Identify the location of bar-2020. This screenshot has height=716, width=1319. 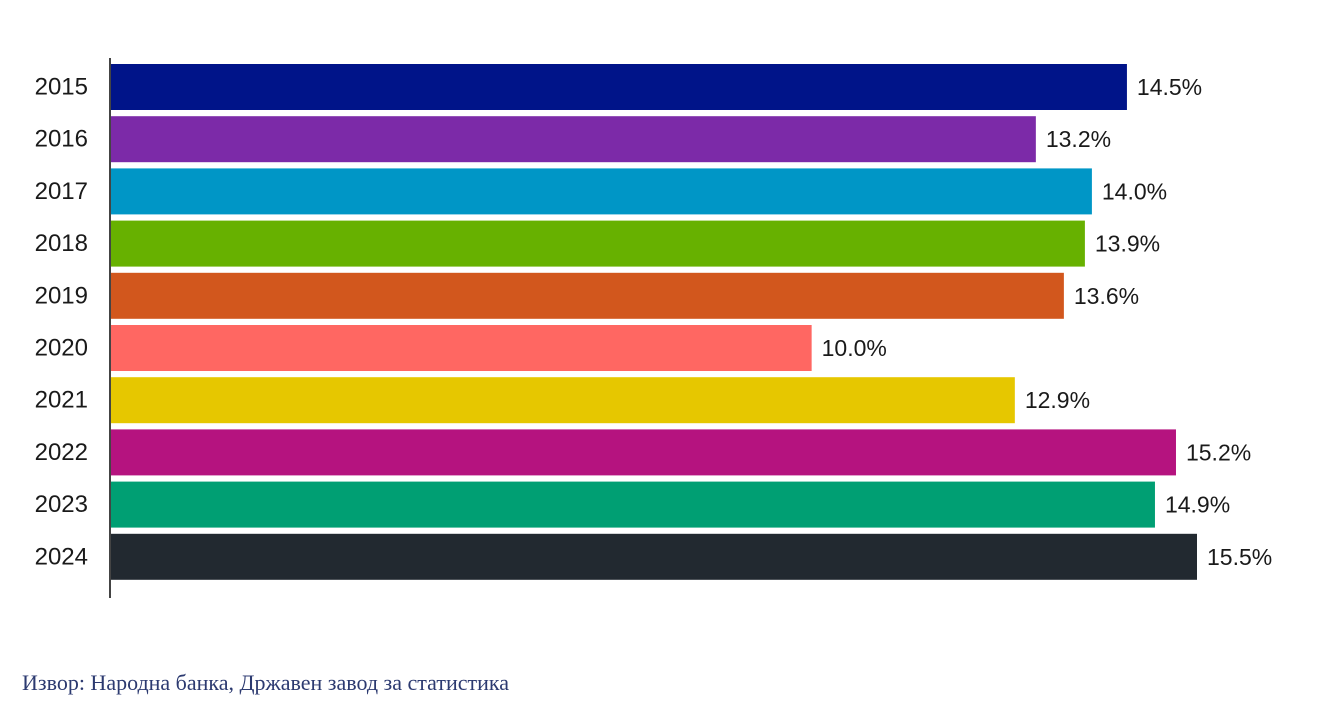
(461, 348).